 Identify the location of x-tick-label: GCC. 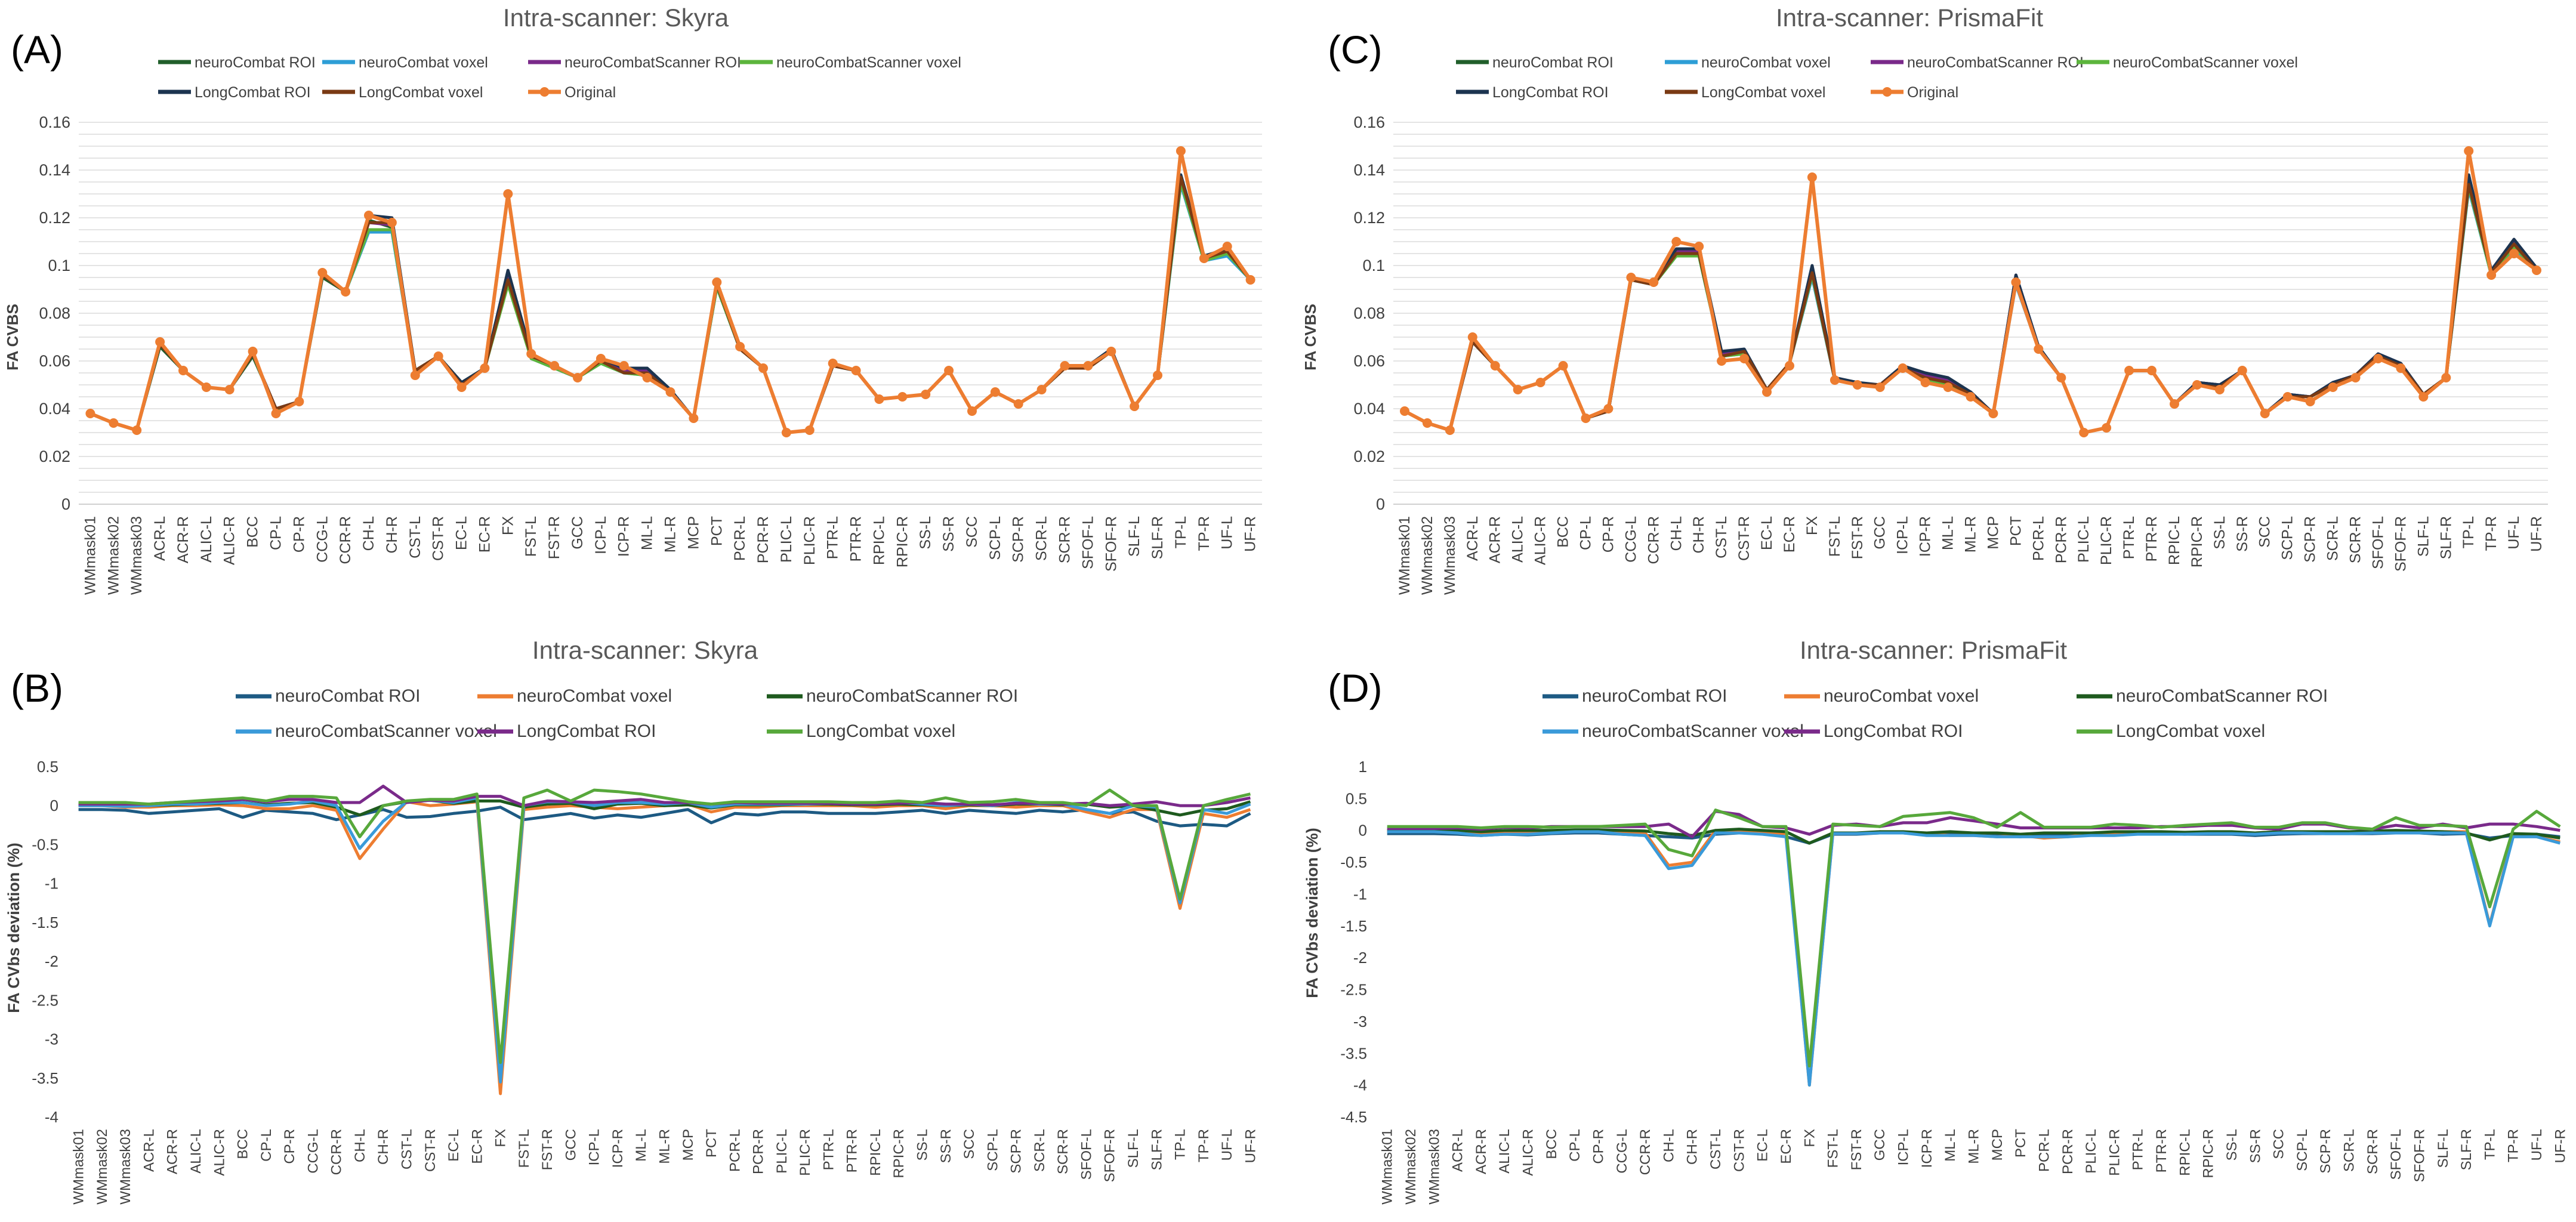
(571, 1145).